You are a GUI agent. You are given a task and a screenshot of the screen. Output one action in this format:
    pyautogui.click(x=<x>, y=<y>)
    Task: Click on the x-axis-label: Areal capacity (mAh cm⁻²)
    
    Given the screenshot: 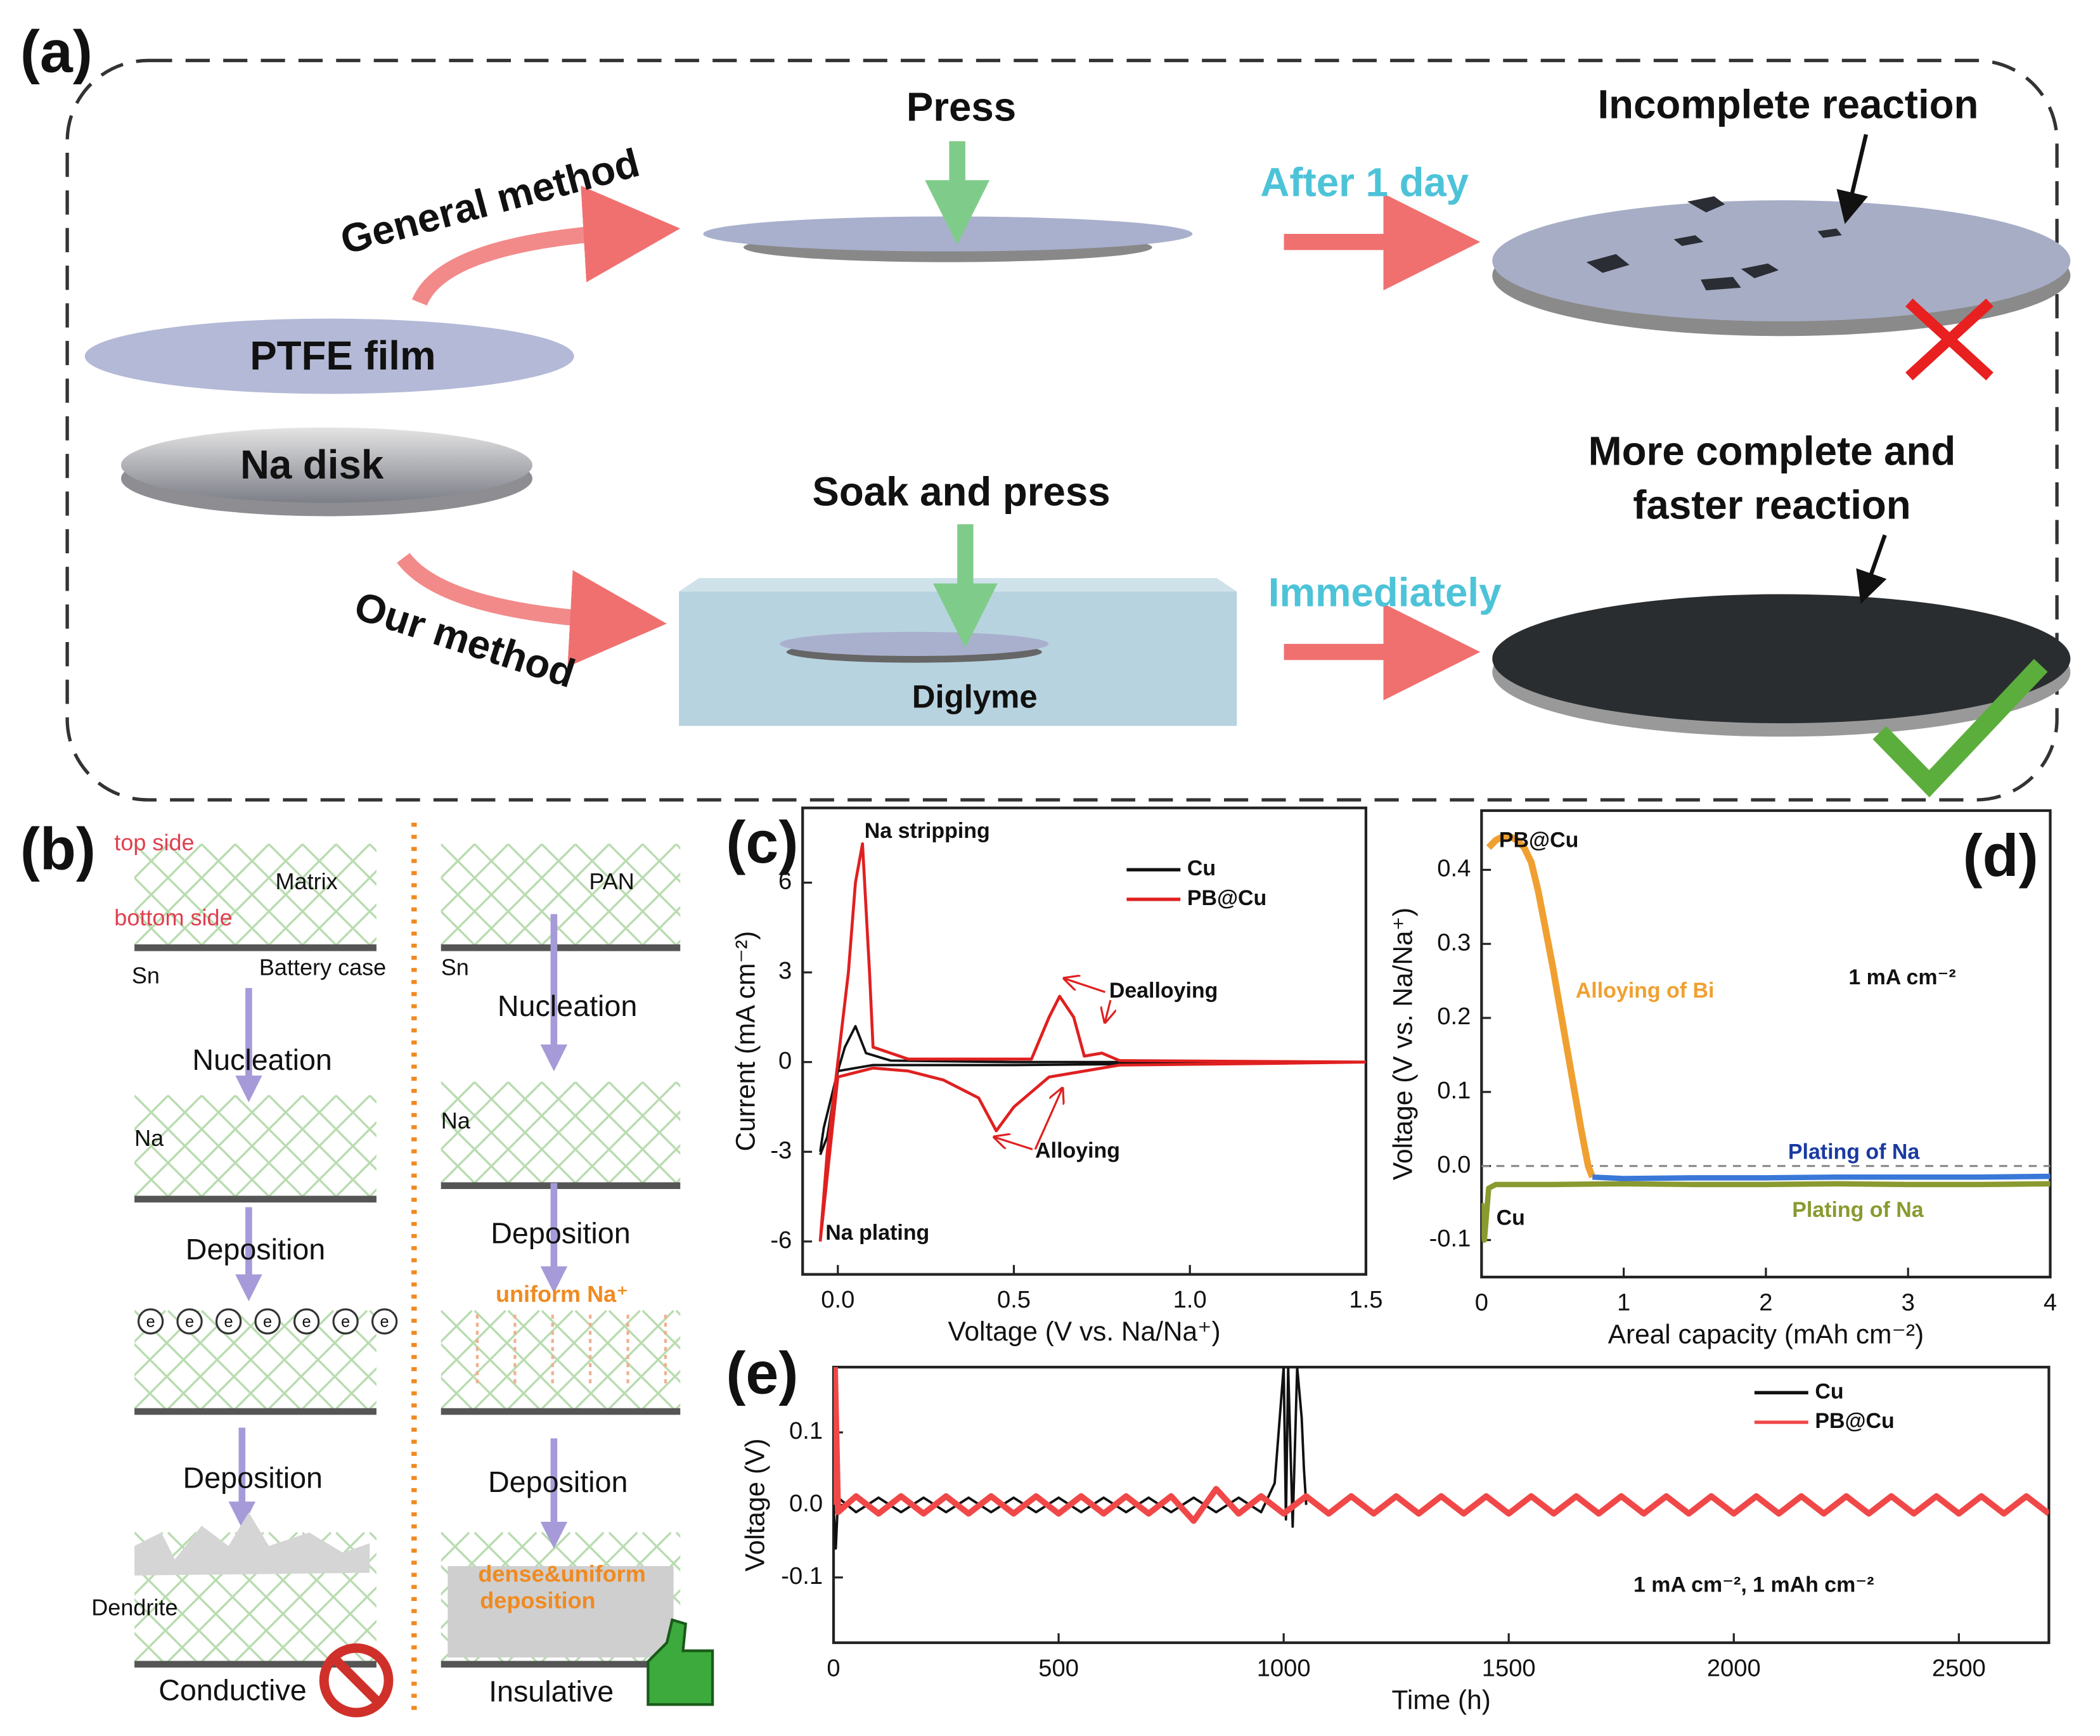 What is the action you would take?
    pyautogui.click(x=1766, y=1334)
    